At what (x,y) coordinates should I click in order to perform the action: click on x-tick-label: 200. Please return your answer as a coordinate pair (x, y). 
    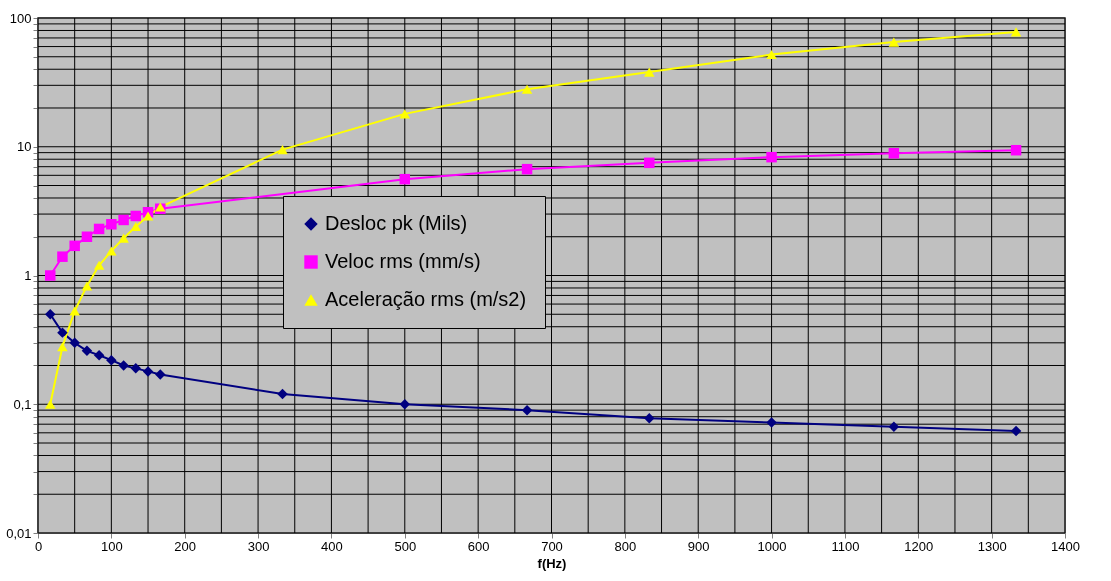
    Looking at the image, I should click on (185, 546).